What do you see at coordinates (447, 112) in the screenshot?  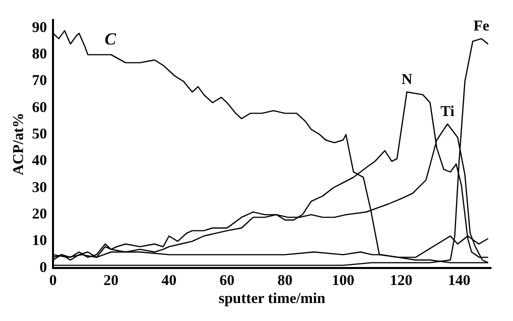 I see `series-label: Ti` at bounding box center [447, 112].